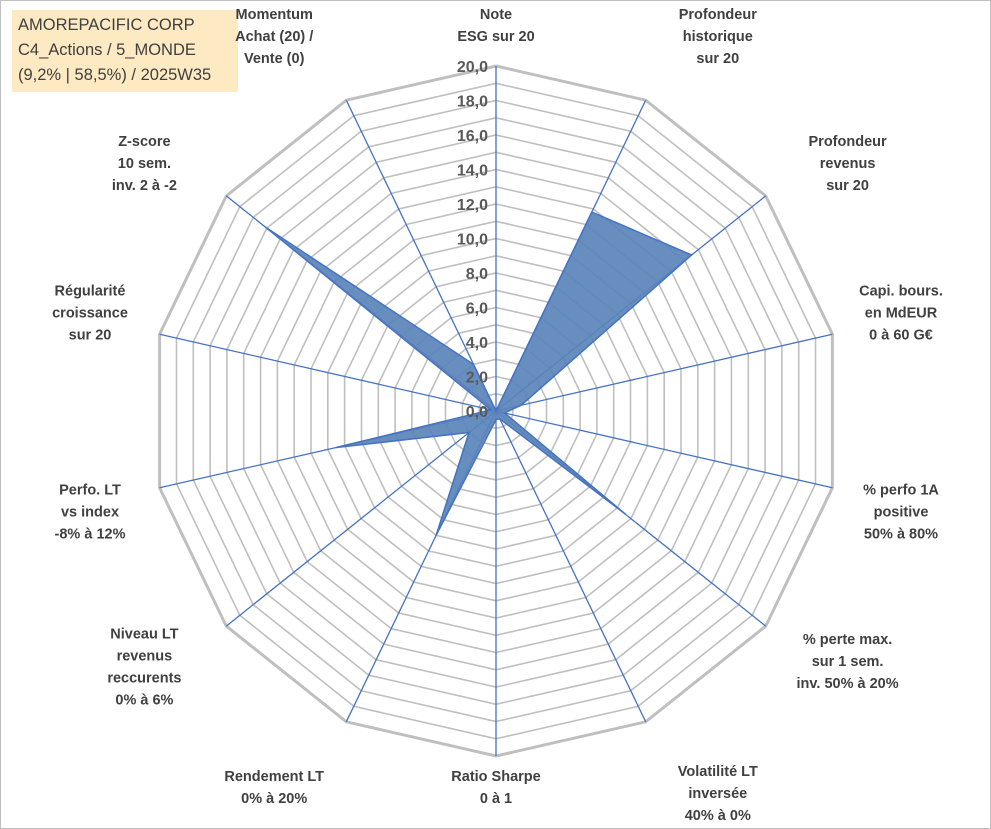 This screenshot has width=991, height=829. Describe the element at coordinates (90, 292) in the screenshot. I see `axis-label-line: Régularité` at that location.